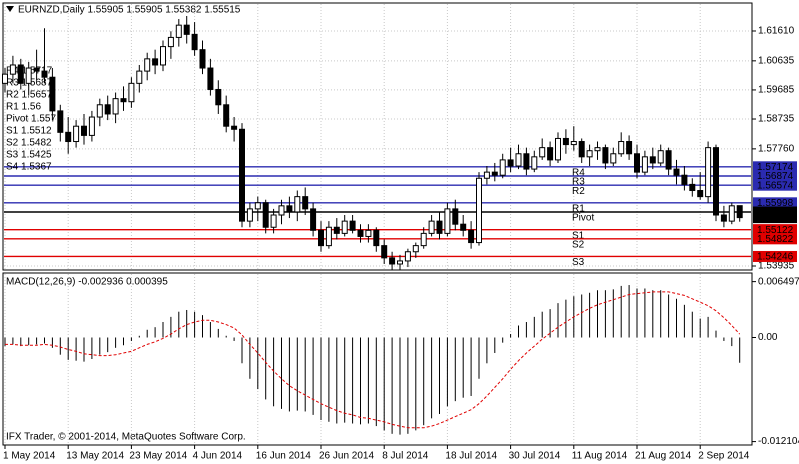 Image resolution: width=799 pixels, height=464 pixels. Describe the element at coordinates (578, 191) in the screenshot. I see `pivot-level-name: R2` at that location.